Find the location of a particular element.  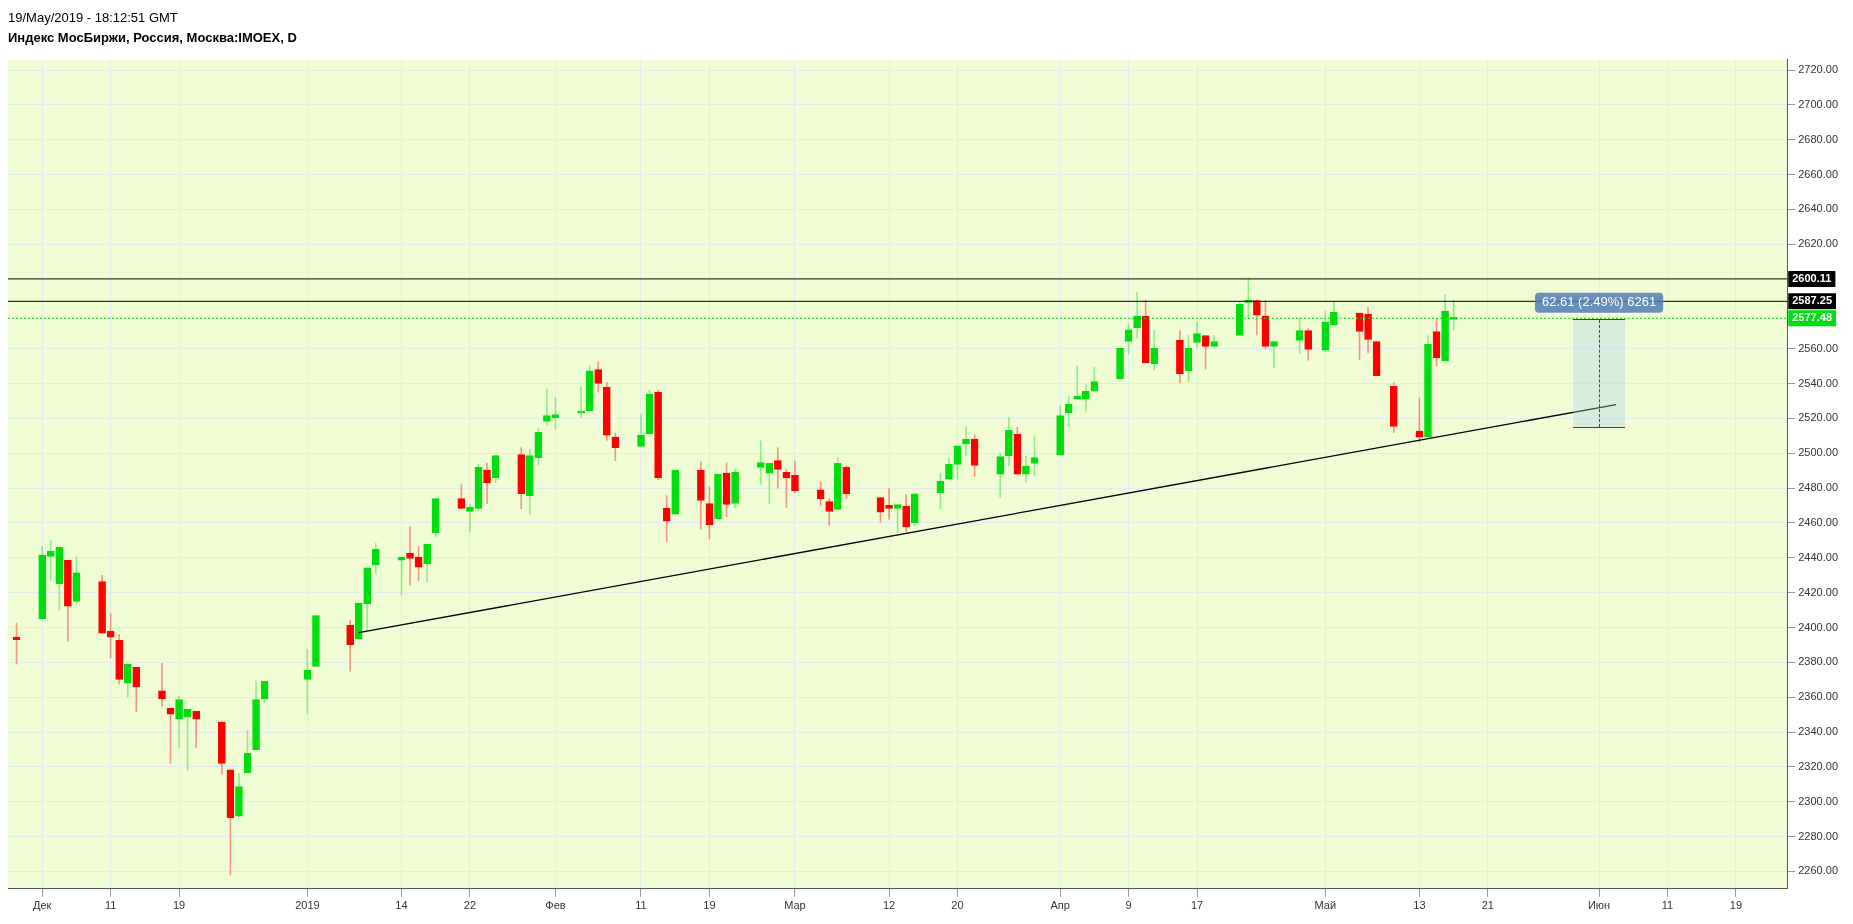

x-tick-label: 9 is located at coordinates (1128, 905).